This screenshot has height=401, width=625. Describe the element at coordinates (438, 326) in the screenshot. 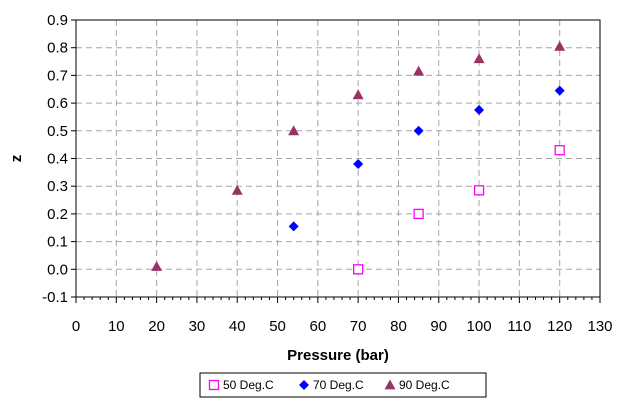

I see `x-tick-label: 90` at that location.